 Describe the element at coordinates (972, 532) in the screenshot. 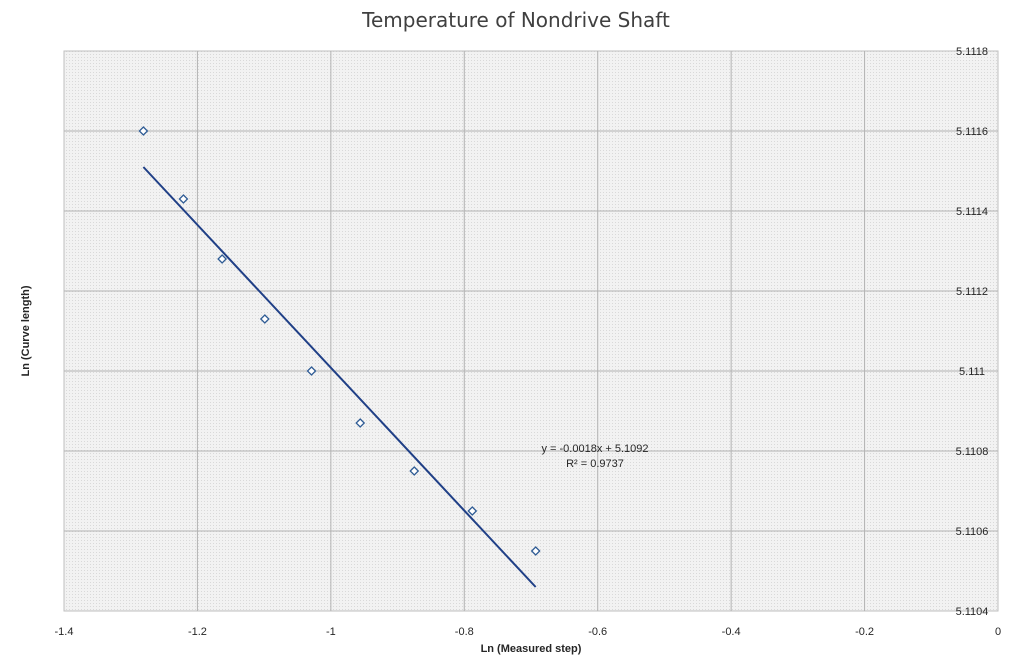

I see `y-tick-label: 5.1106` at that location.